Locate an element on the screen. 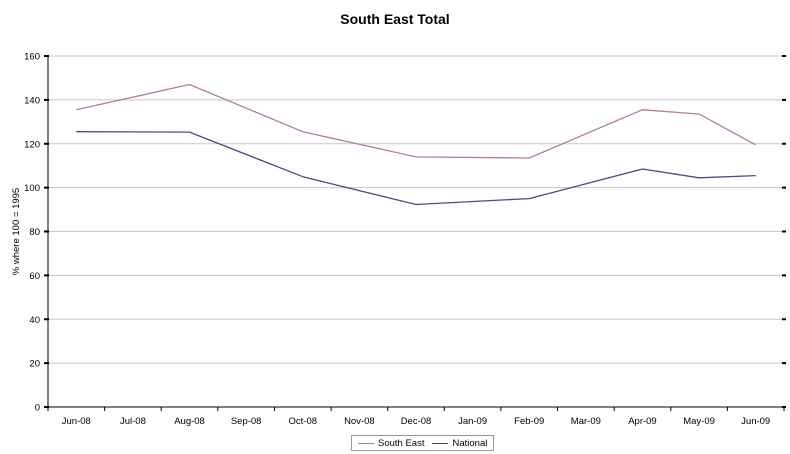  x-tick-label: May-09 is located at coordinates (699, 421).